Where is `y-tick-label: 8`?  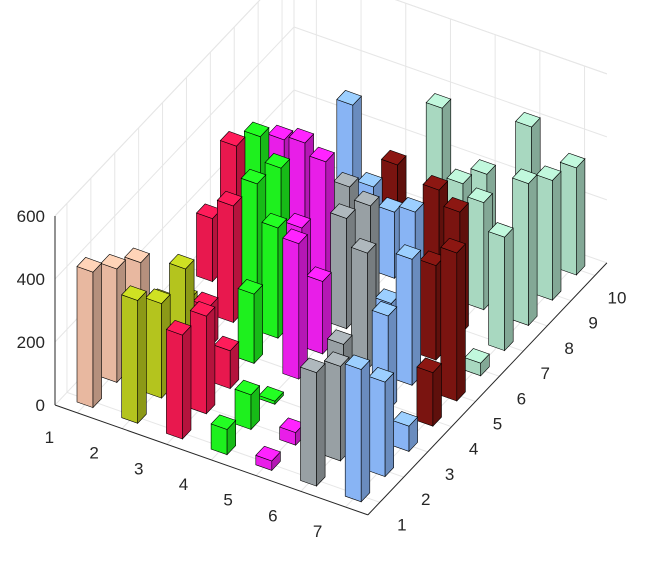
y-tick-label: 8 is located at coordinates (568, 348).